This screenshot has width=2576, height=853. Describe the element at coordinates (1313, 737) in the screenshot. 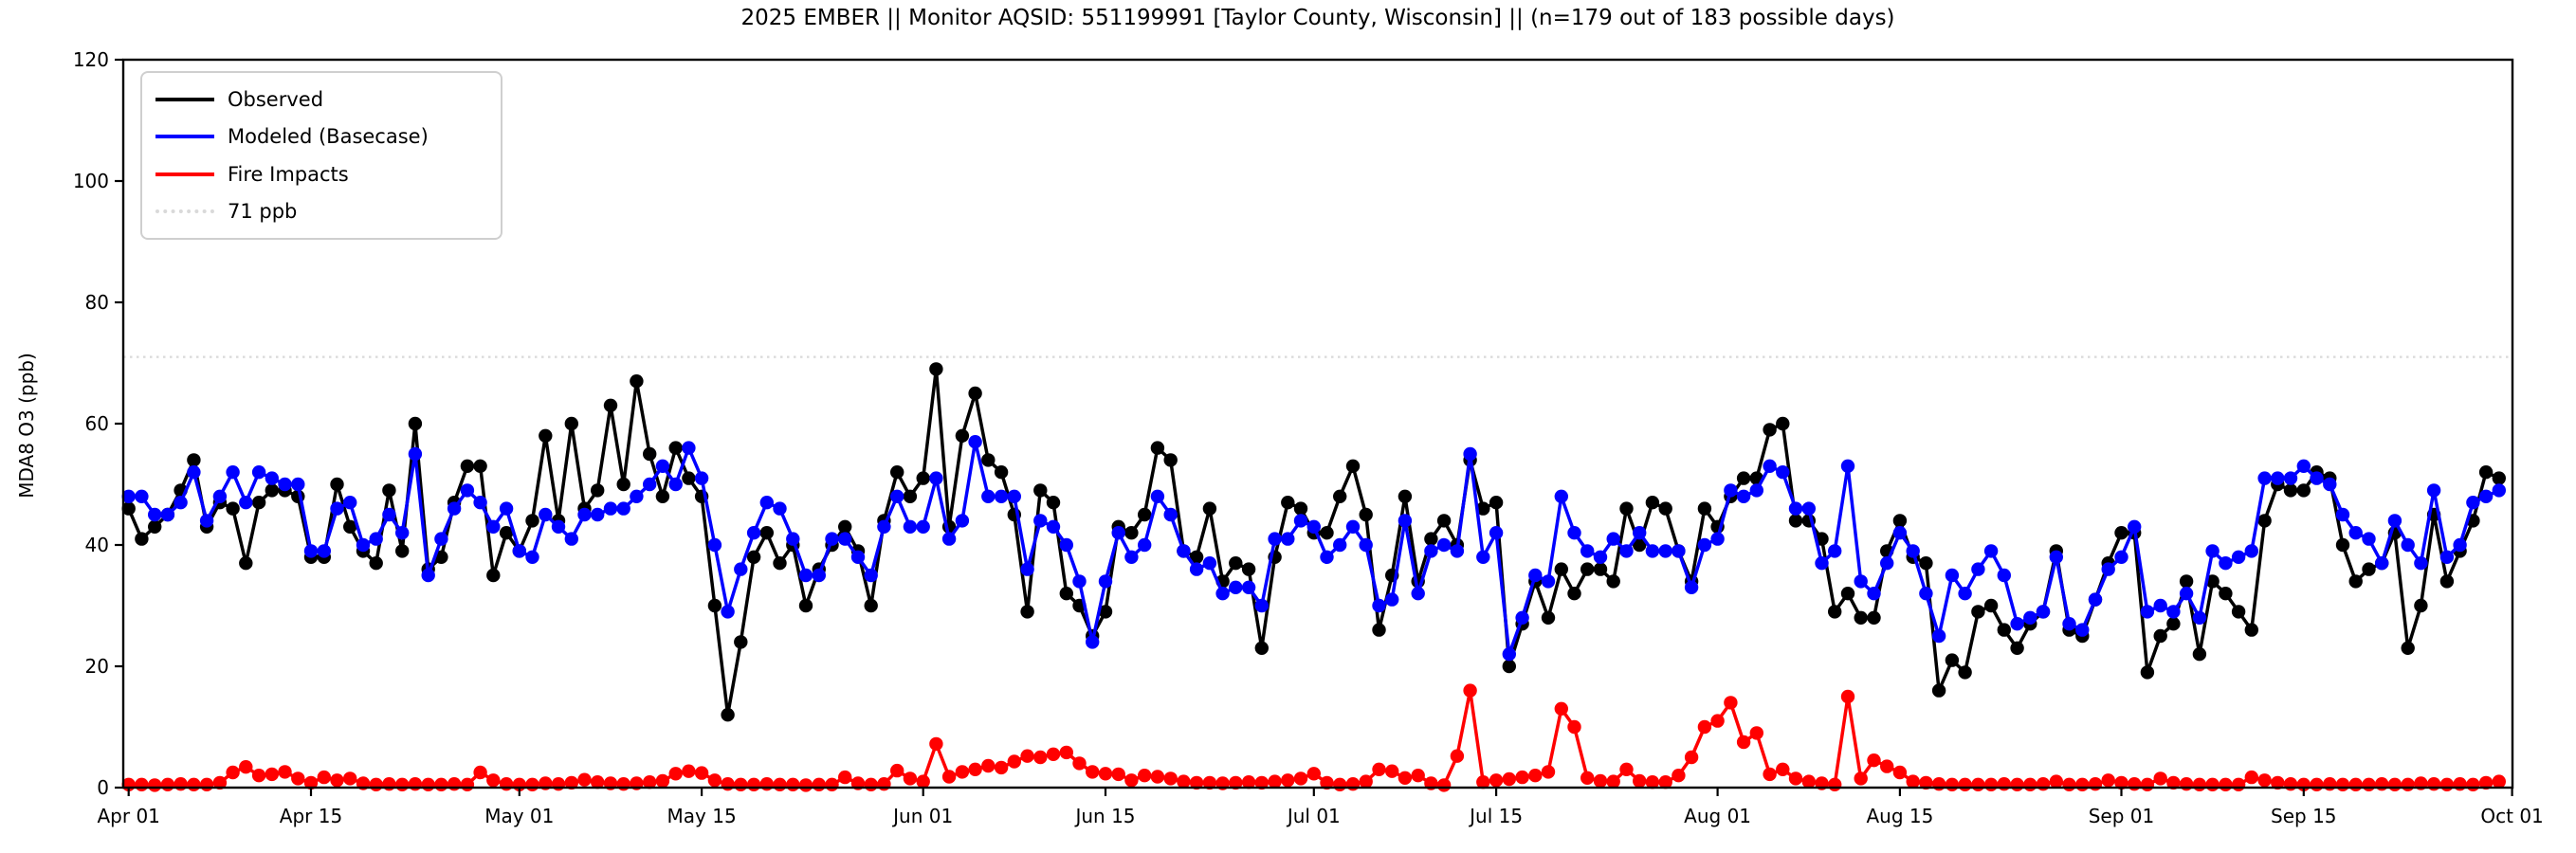

I see `fire-points` at that location.